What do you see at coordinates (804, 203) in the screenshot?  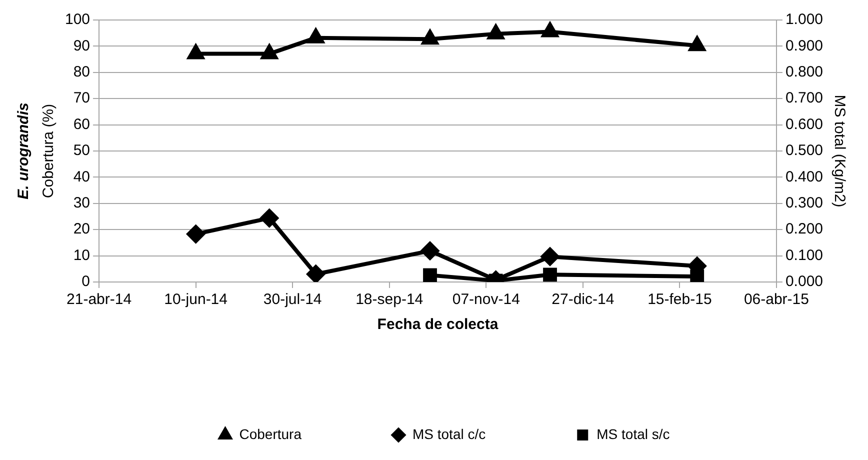 I see `y2-tick-label: 0.300` at bounding box center [804, 203].